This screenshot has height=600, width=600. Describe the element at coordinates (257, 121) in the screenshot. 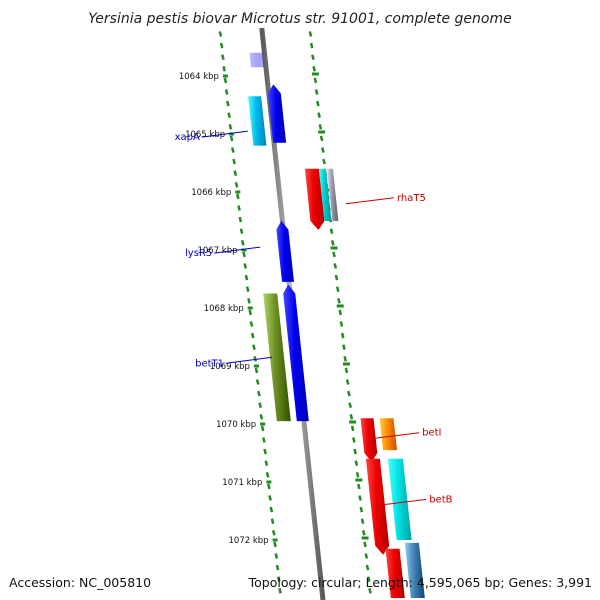

I see `gene-feature-xapA-a` at that location.